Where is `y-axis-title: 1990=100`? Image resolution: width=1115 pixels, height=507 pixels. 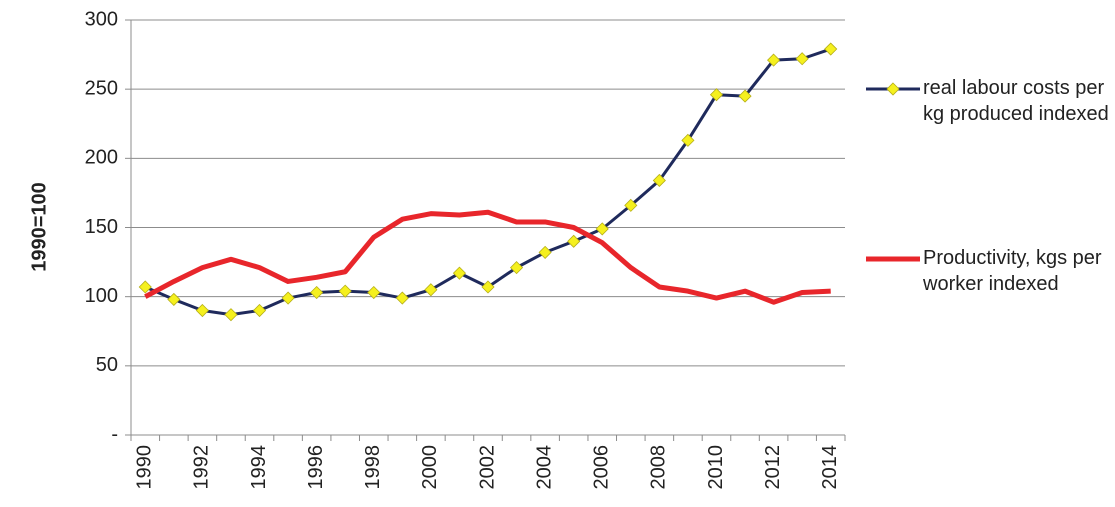 y-axis-title: 1990=100 is located at coordinates (39, 227).